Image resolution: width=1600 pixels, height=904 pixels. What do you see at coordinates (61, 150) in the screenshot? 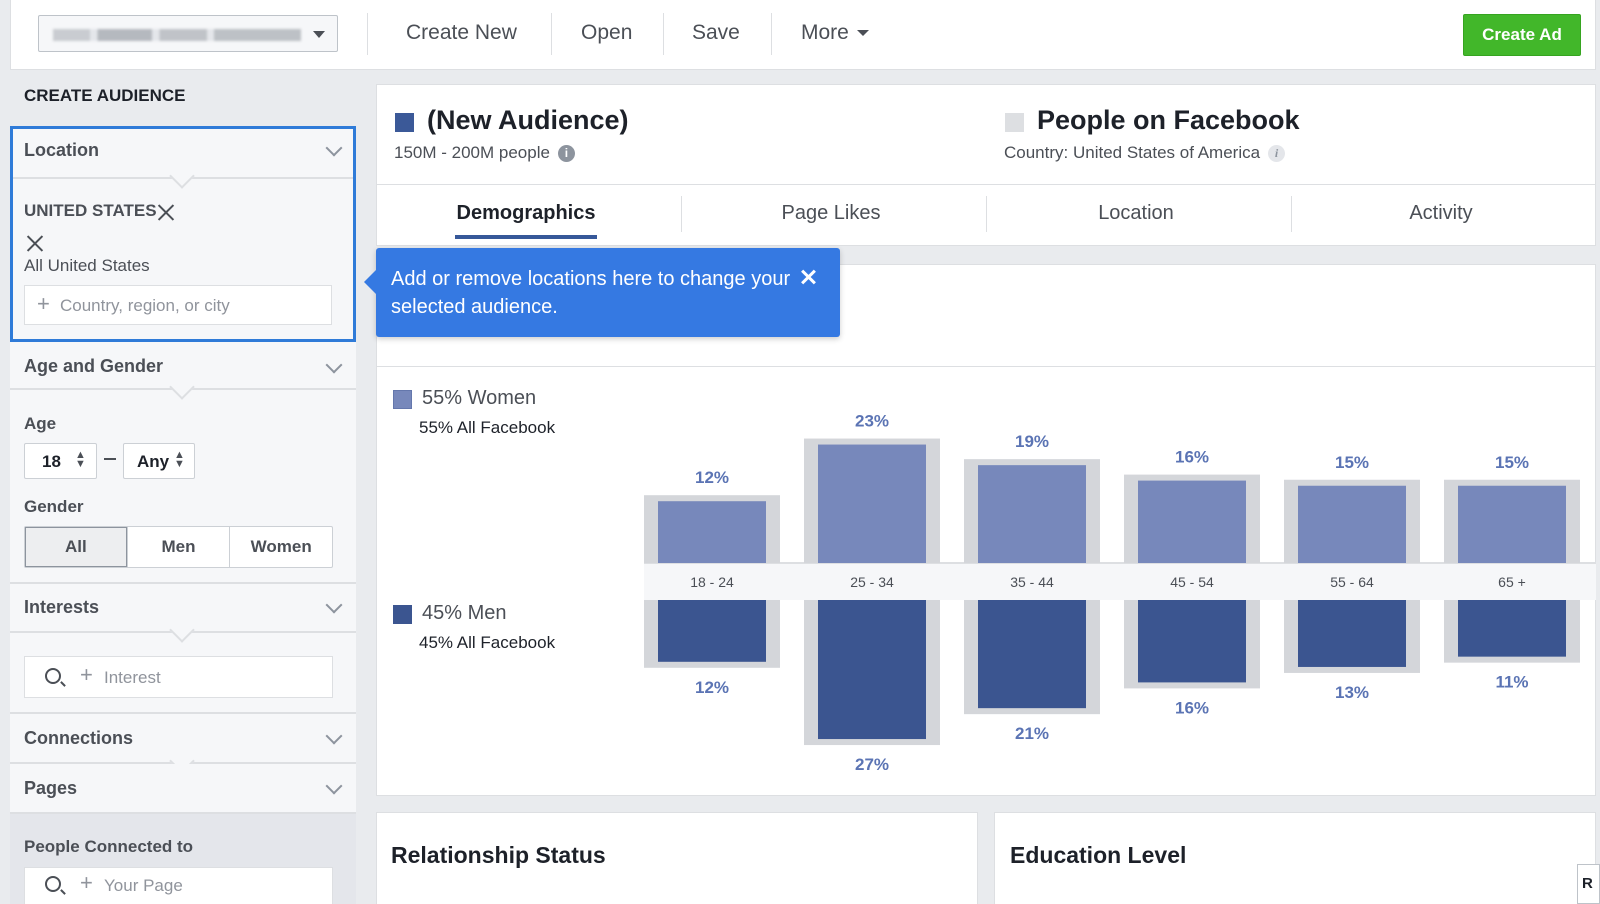
I see `location-label: Location` at bounding box center [61, 150].